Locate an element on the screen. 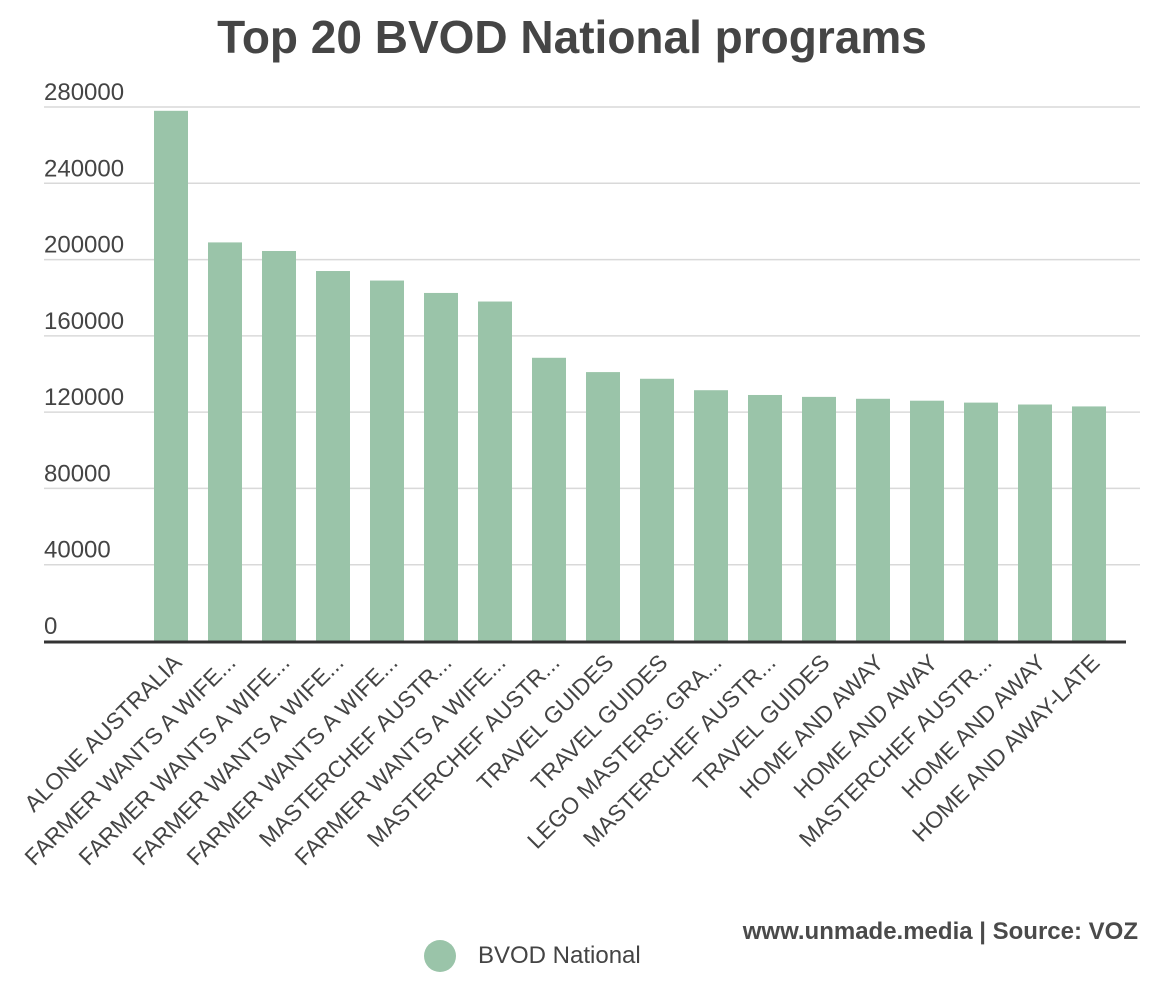 This screenshot has height=988, width=1160. legend-label: BVOD National is located at coordinates (559, 955).